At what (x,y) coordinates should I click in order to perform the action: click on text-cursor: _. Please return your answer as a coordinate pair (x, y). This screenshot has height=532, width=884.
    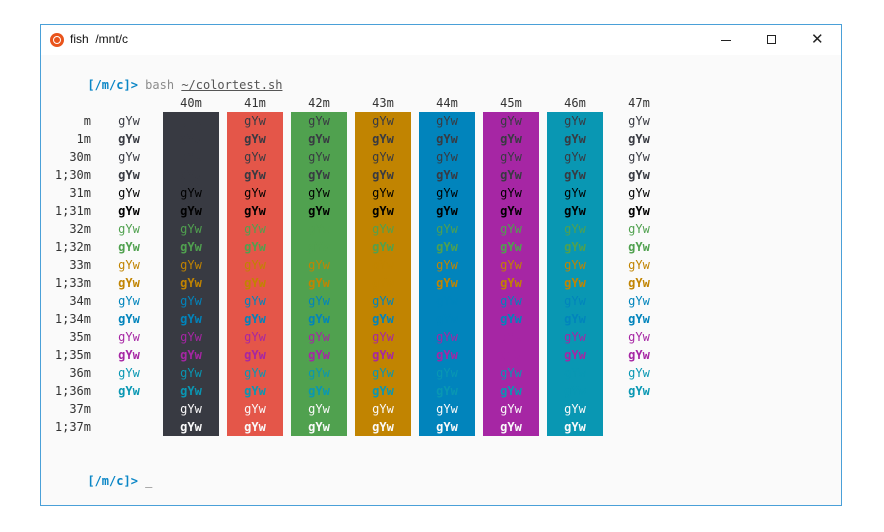
    Looking at the image, I should click on (149, 481).